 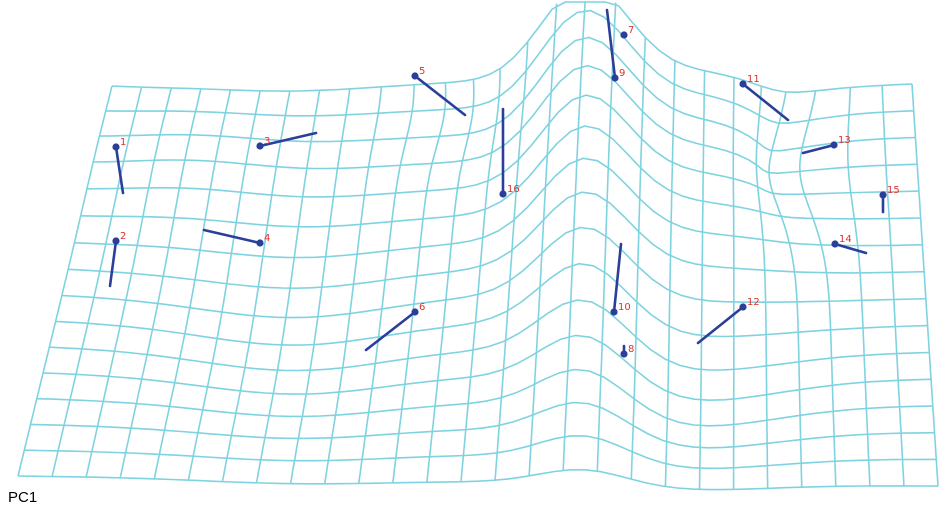 What do you see at coordinates (834, 145) in the screenshot?
I see `landmark-13-point` at bounding box center [834, 145].